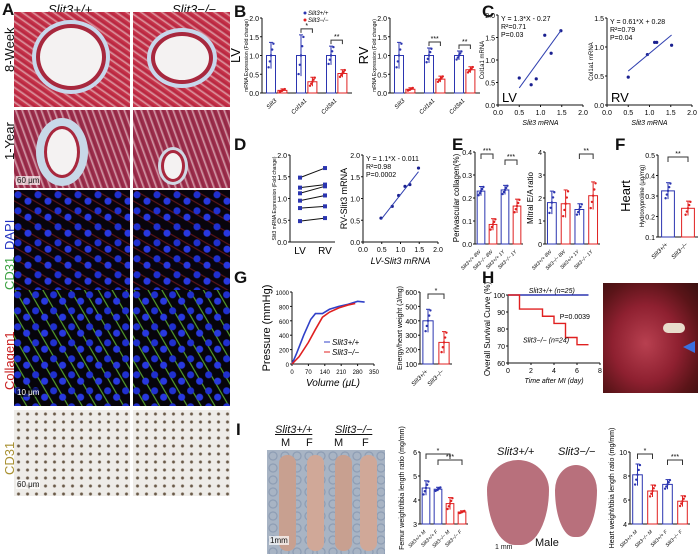  What do you see at coordinates (402, 488) in the screenshot?
I see `svg-text:Femur weight/tibia length rati: Femur weight/tibia length ratio (mg/mm)` at bounding box center [402, 488].